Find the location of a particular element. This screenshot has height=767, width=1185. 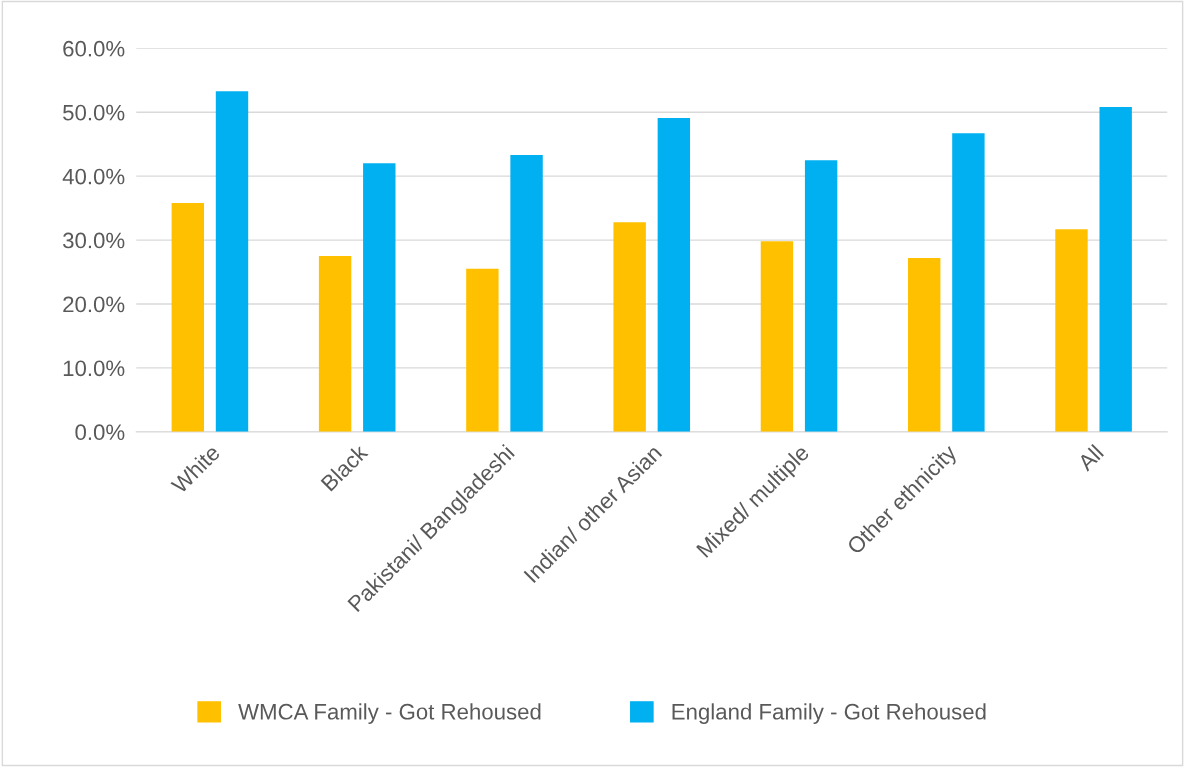

legend-label: WMCA Family - Got Rehoused is located at coordinates (389, 713).